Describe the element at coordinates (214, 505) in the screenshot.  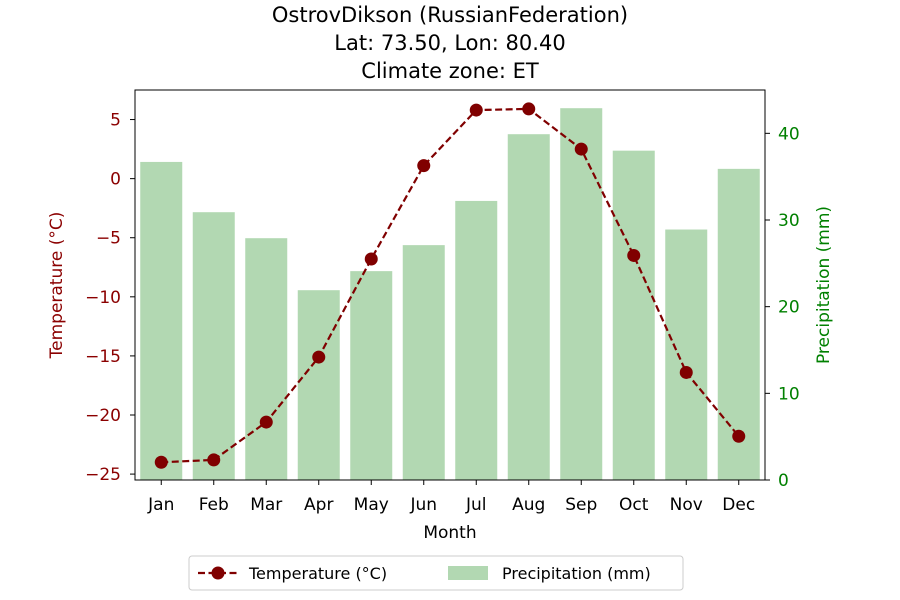
I see `x-tick-label-feb: Feb` at that location.